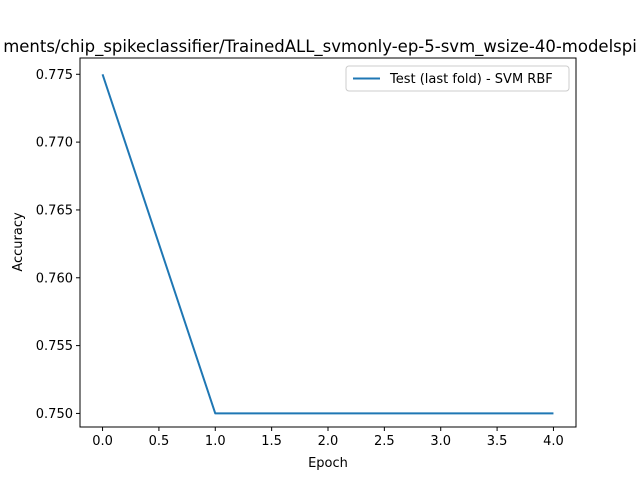 This screenshot has width=640, height=480. I want to click on x-axis: 0.0 0.5 1.0 1.5 2.0 2.5 3.0 3.5 4.0, so click(328, 438).